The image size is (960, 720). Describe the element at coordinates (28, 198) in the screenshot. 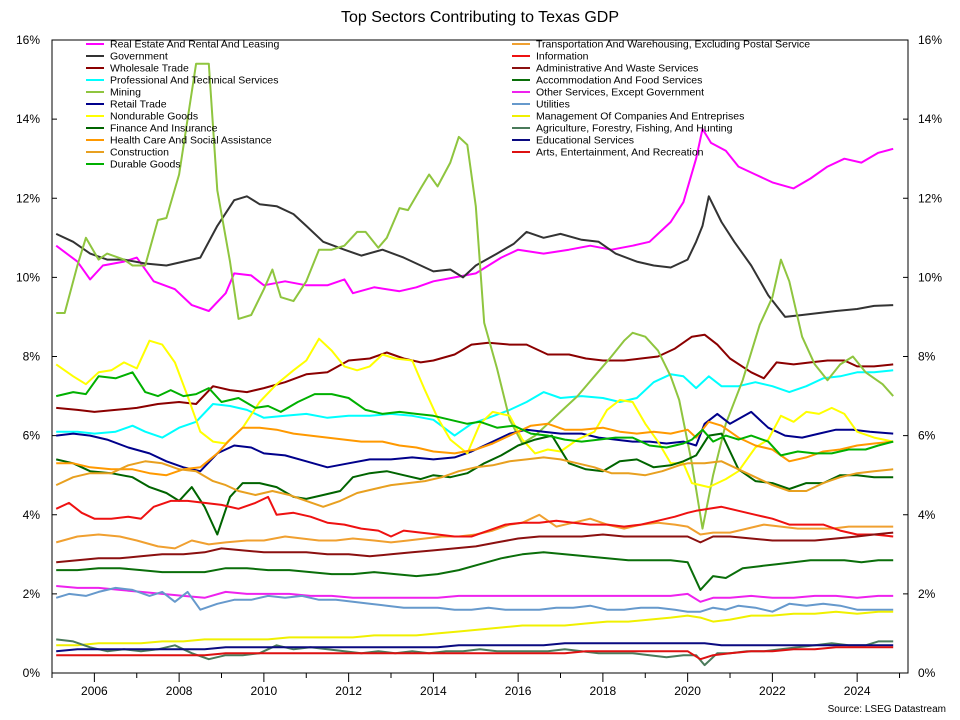

I see `y-tick-label-left: 12%` at that location.